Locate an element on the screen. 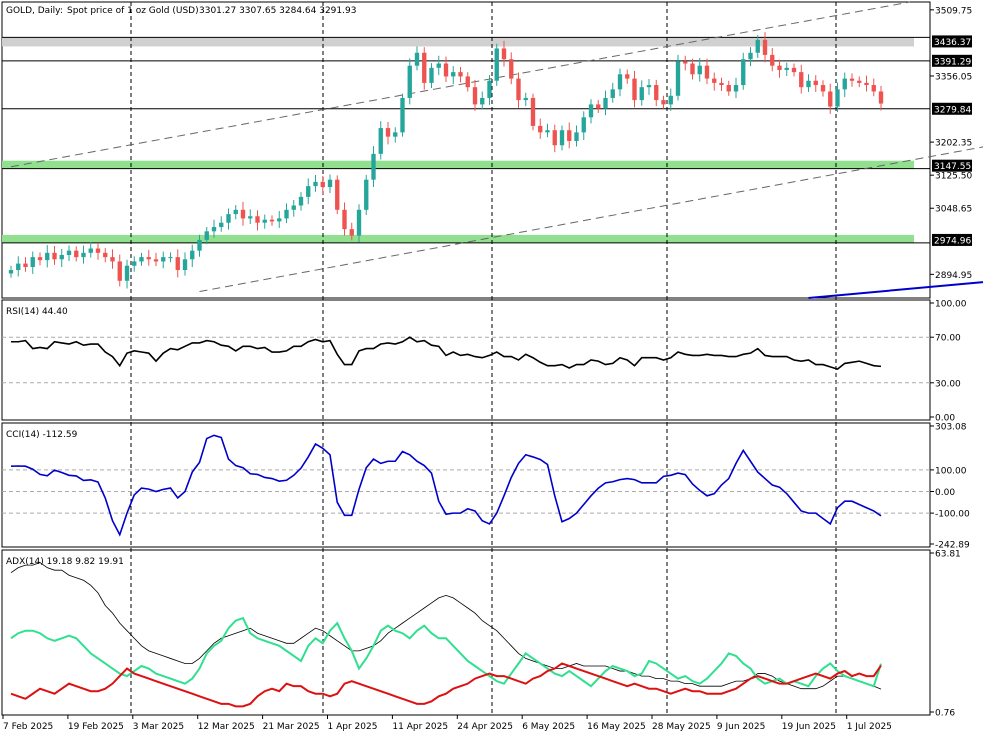 The width and height of the screenshot is (983, 737). date-label: 1 Apr 2025 is located at coordinates (353, 727).